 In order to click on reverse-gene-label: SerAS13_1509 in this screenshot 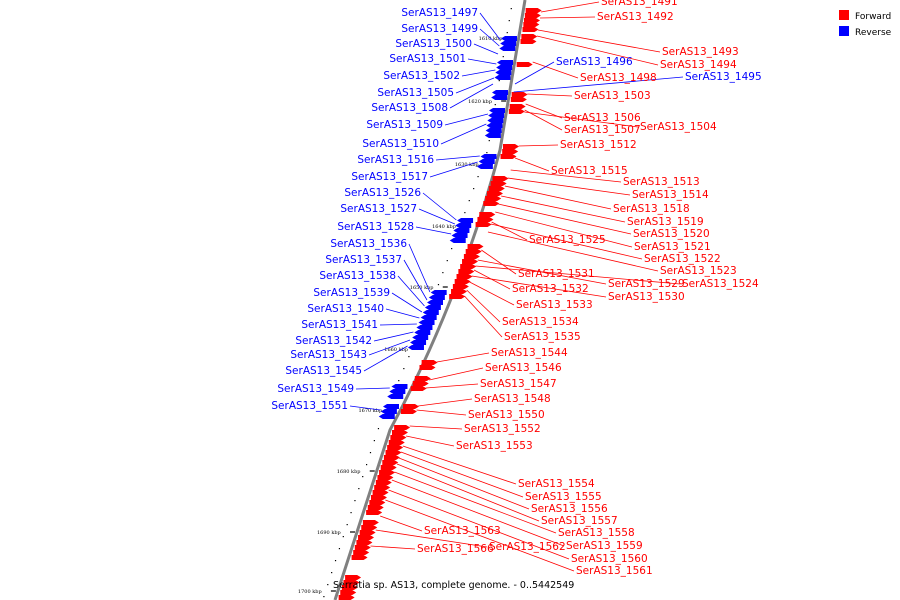, I will do `click(404, 125)`.